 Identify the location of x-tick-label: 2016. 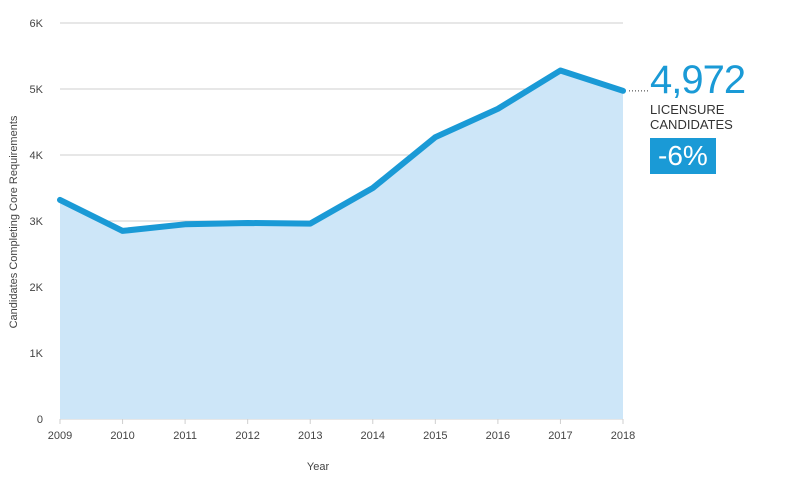
(498, 436).